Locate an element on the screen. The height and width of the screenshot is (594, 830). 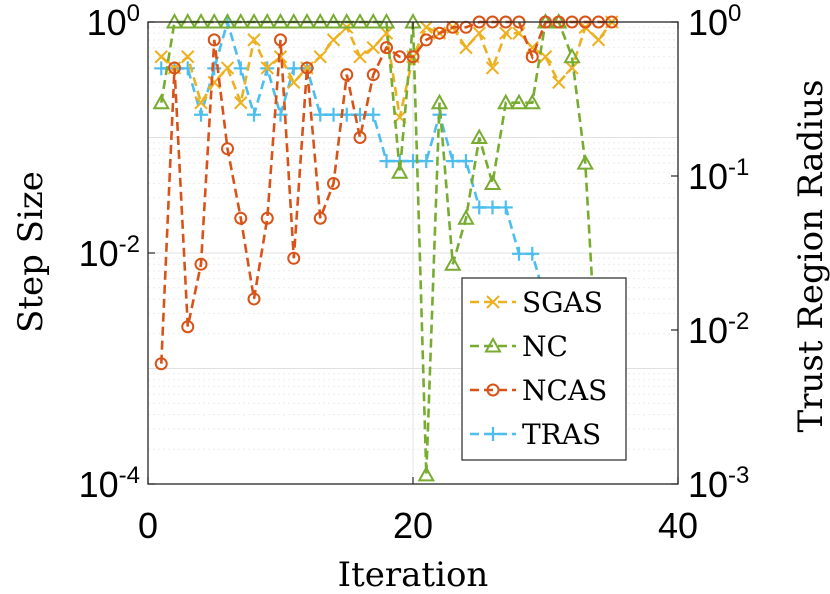
legend-box is located at coordinates (544, 369).